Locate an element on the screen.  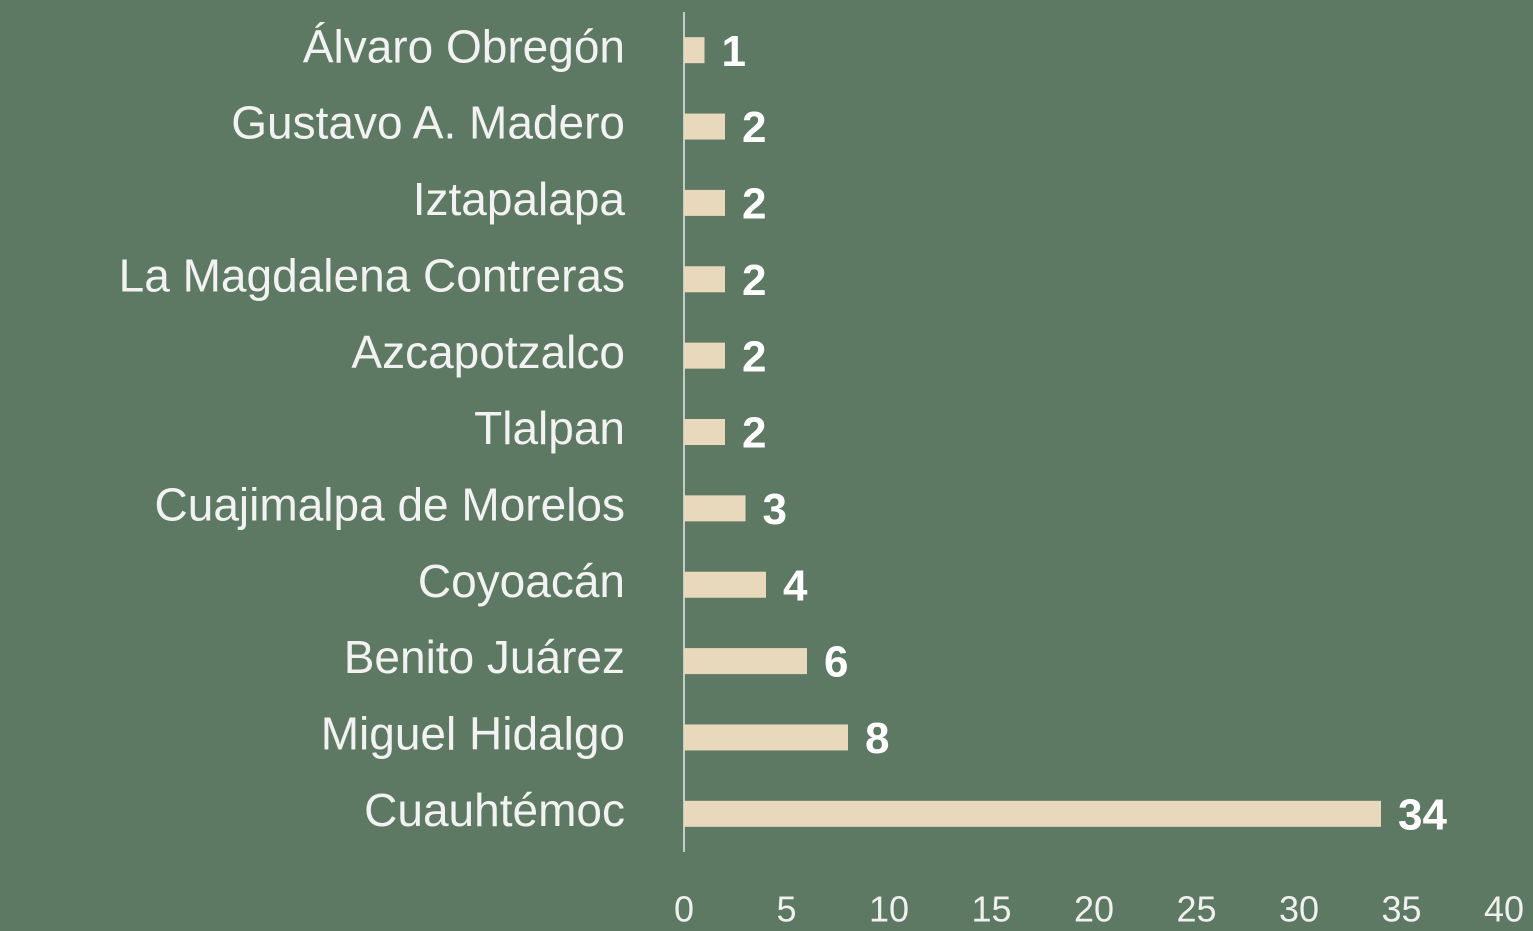
x-tick-label: 15 is located at coordinates (991, 909).